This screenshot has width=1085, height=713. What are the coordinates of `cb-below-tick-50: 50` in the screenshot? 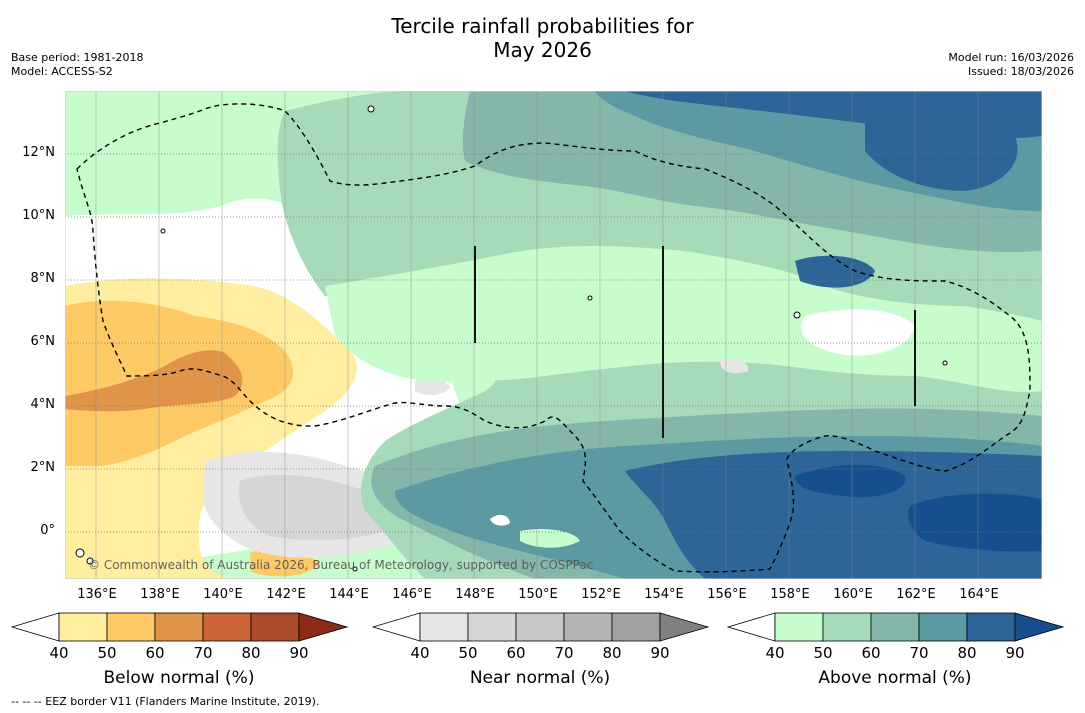 It's located at (107, 653).